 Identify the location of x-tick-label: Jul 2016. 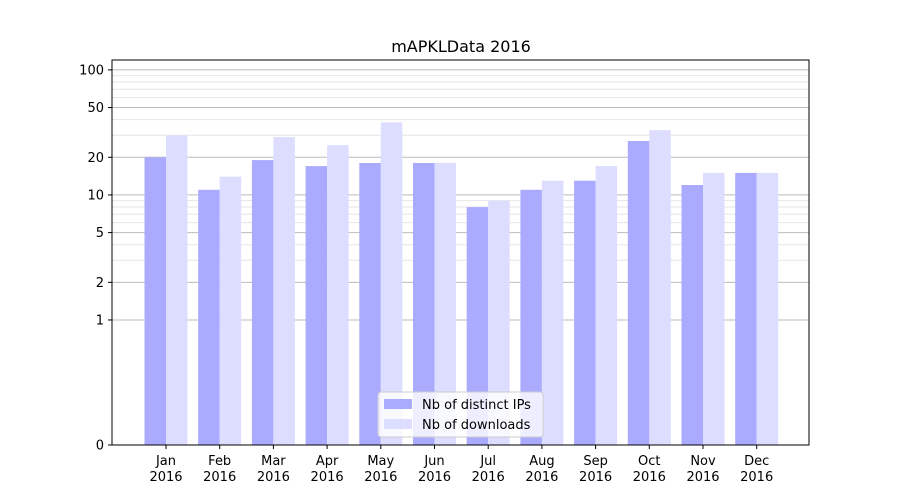
(488, 469).